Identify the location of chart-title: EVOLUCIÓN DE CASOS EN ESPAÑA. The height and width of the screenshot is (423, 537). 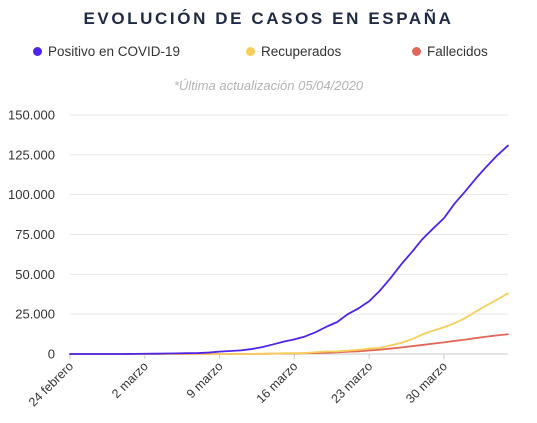
(268, 18).